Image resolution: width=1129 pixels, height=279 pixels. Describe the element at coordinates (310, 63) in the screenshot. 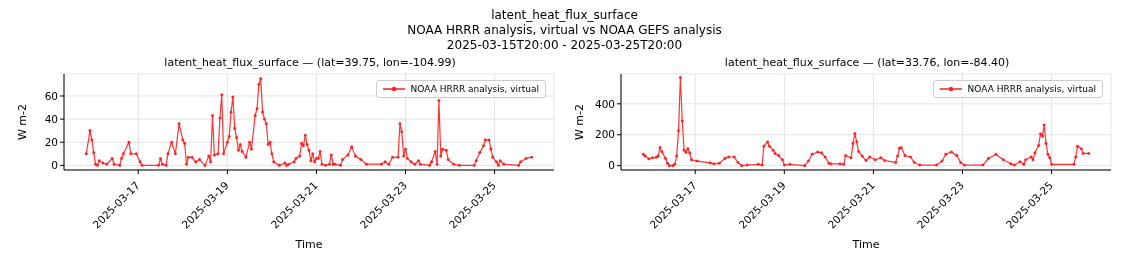

I see `chart-title: latent_heat_flux_surface — (lat=39.75, lon=-104.99)` at that location.